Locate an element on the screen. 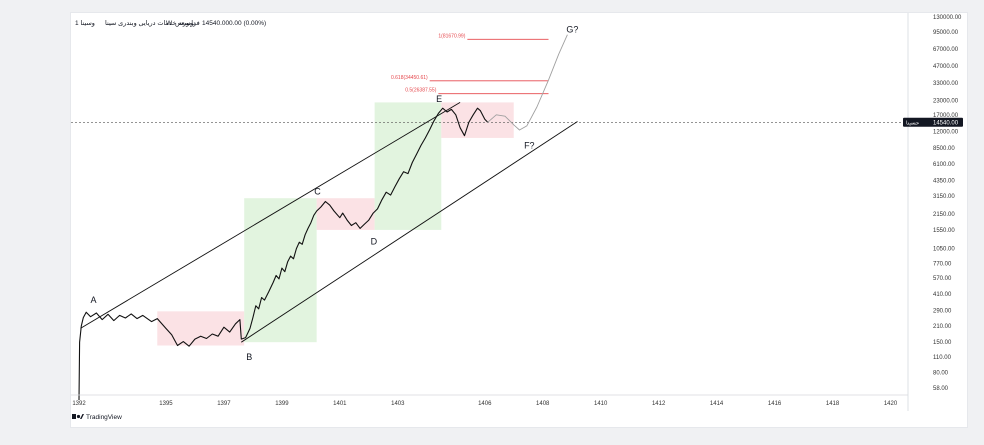  x-tick-1392: 1392 is located at coordinates (79, 404).